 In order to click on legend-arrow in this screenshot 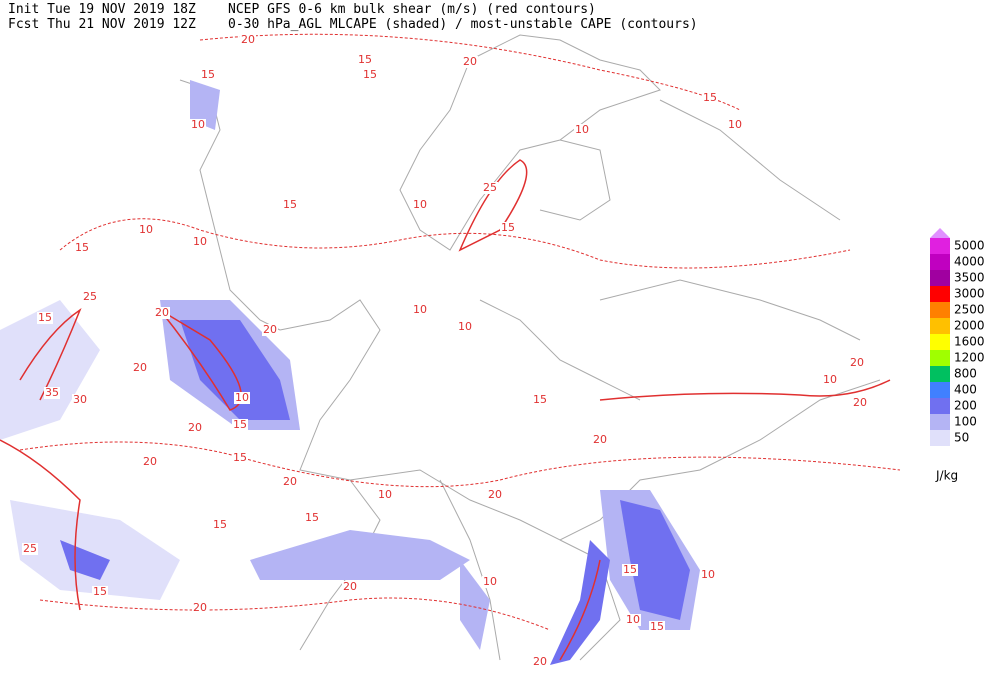, I will do `click(940, 233)`.